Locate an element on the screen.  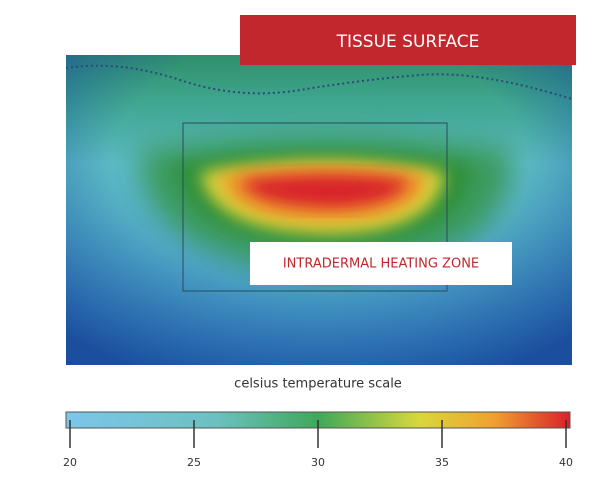
tick-label: 20 is located at coordinates (70, 462).